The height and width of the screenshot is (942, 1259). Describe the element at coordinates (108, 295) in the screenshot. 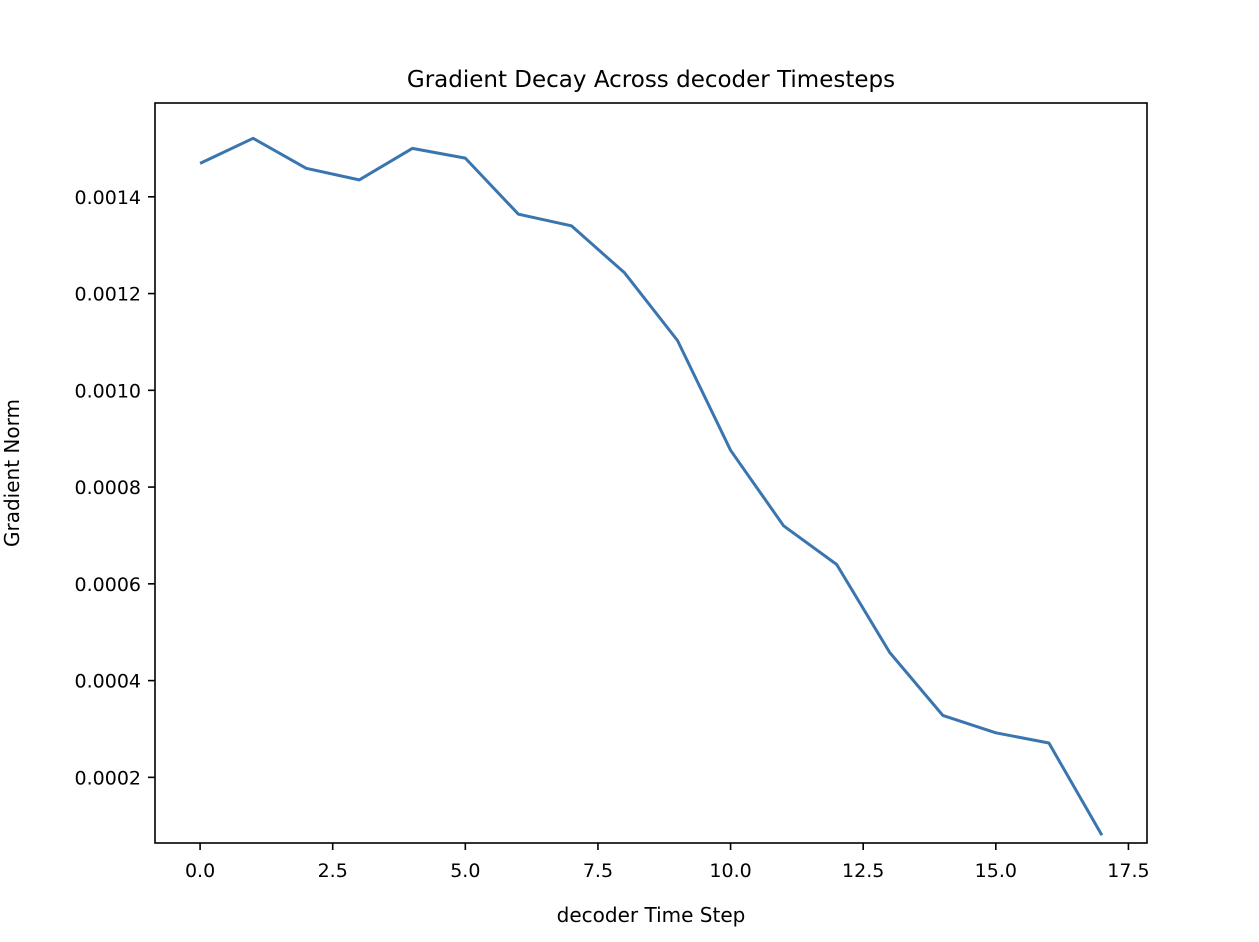

I see `y-tick-label: 0.0012` at that location.